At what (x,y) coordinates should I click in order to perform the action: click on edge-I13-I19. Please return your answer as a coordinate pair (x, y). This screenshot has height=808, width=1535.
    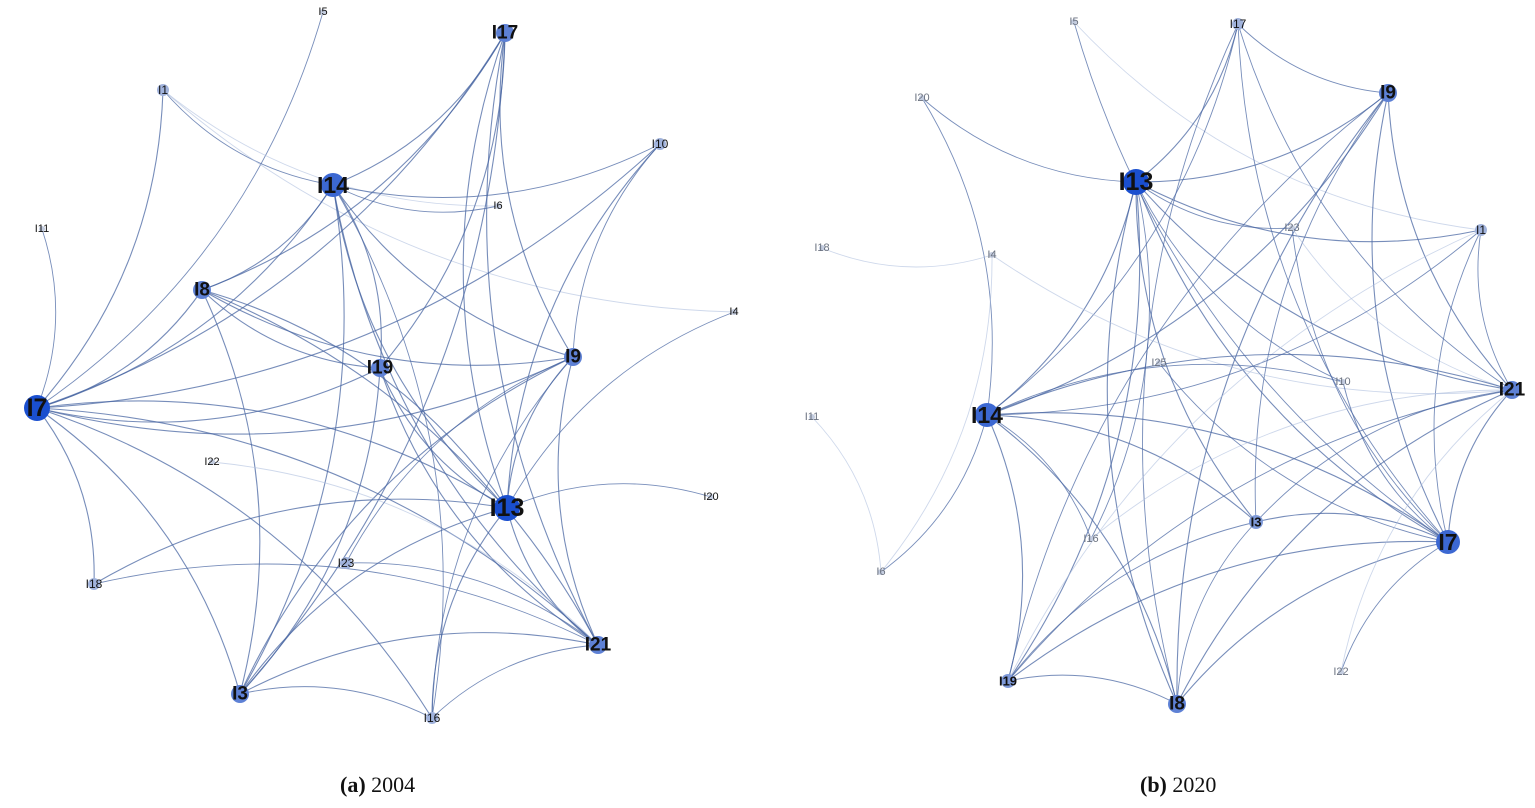
    Looking at the image, I should click on (1074, 431).